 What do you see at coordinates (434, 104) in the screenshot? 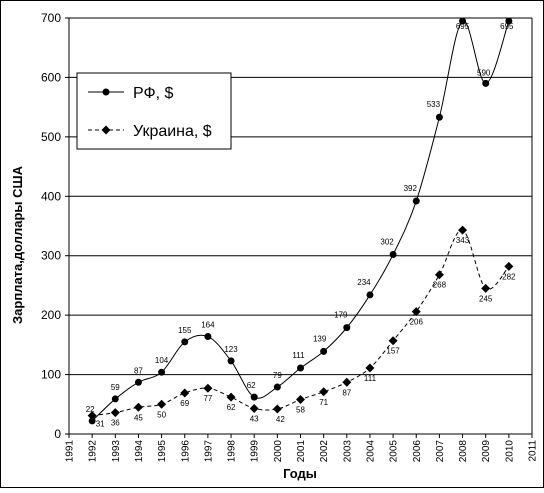
I see `data-label-rf: 533` at bounding box center [434, 104].